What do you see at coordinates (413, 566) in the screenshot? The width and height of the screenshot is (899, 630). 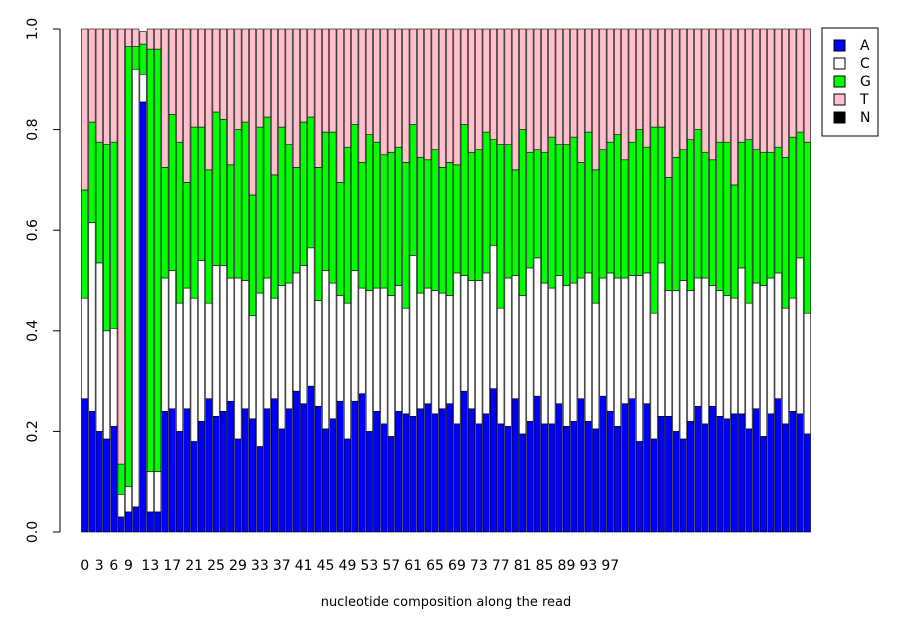 I see `x-tick-label: 61` at bounding box center [413, 566].